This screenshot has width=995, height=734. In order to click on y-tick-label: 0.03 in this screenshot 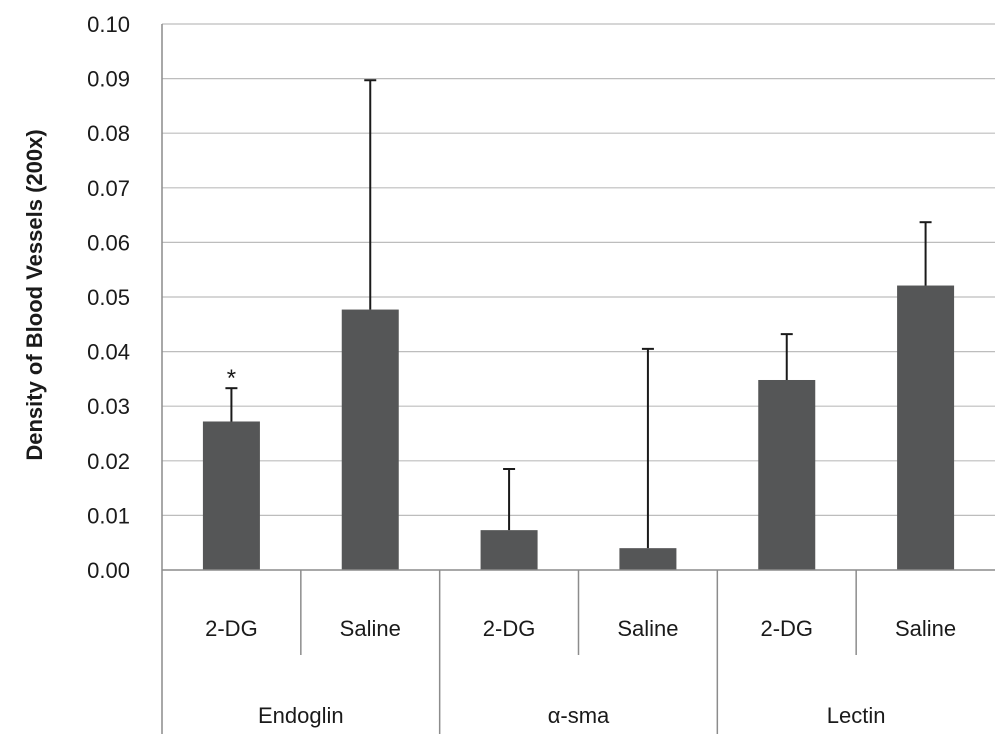, I will do `click(108, 406)`.